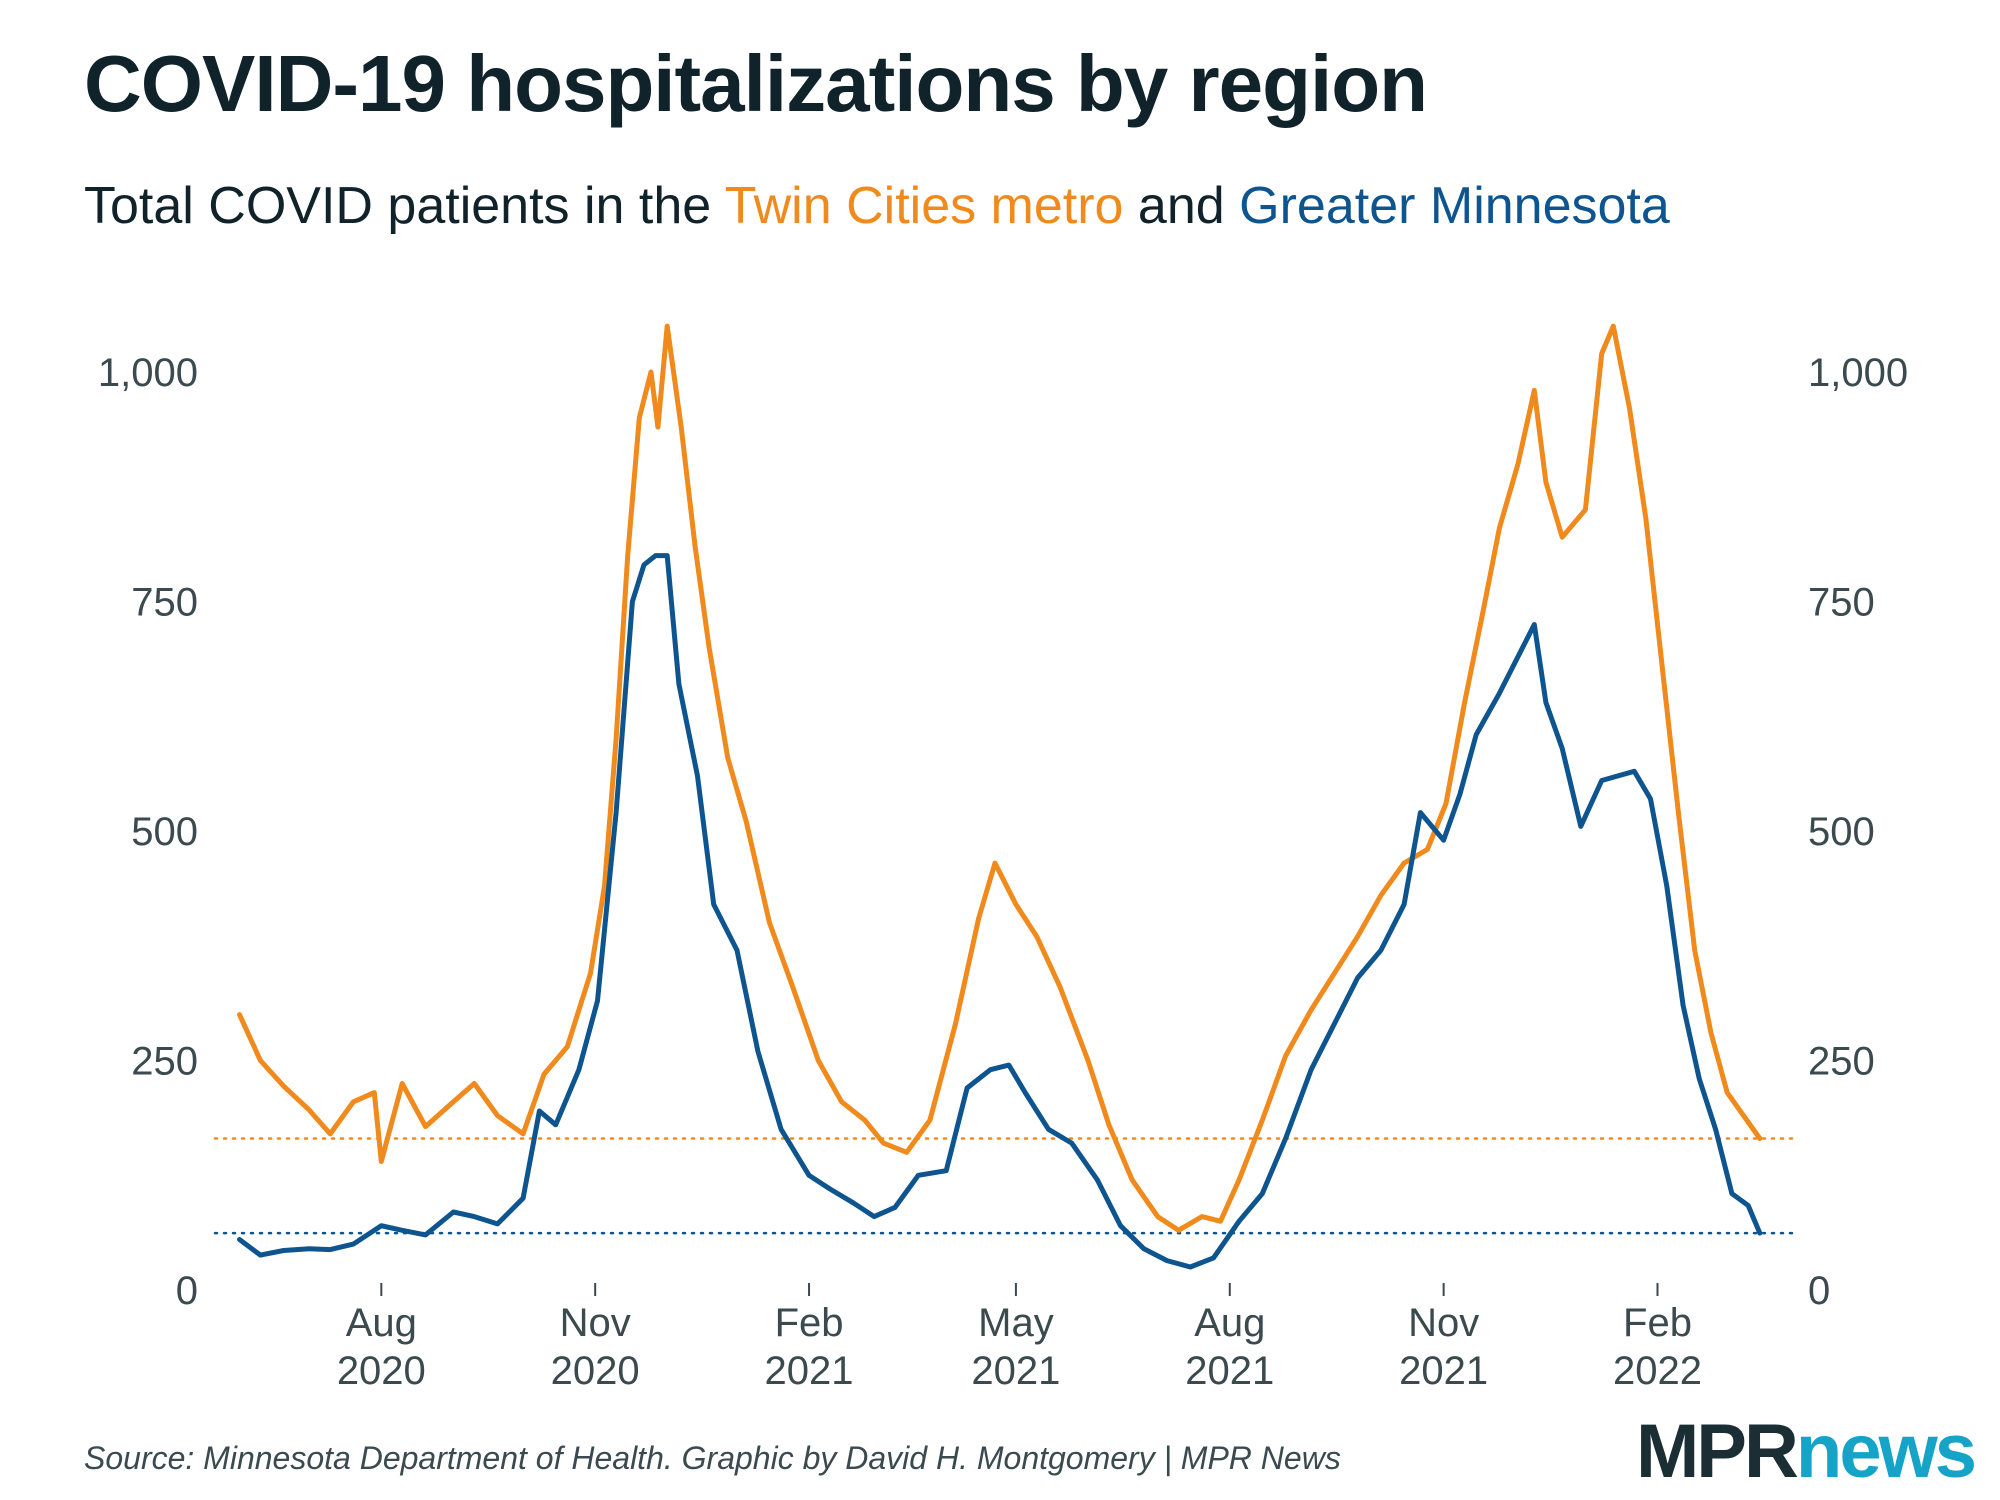  Describe the element at coordinates (164, 832) in the screenshot. I see `y-tick-left-2: 500` at that location.